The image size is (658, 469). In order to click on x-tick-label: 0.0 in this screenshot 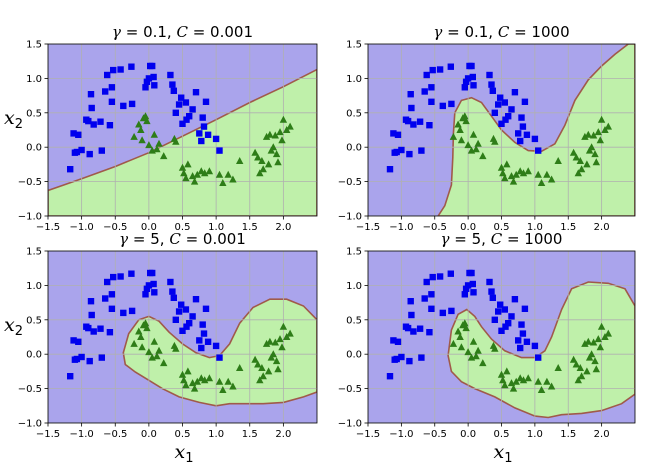, I will do `click(149, 227)`.